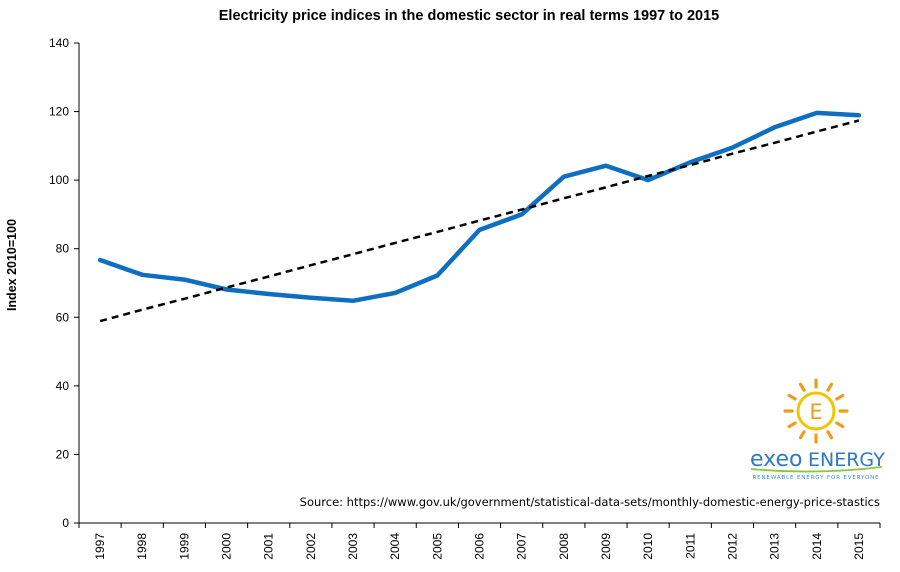 The image size is (900, 572). What do you see at coordinates (690, 546) in the screenshot?
I see `x-tick-label: 2011` at bounding box center [690, 546].